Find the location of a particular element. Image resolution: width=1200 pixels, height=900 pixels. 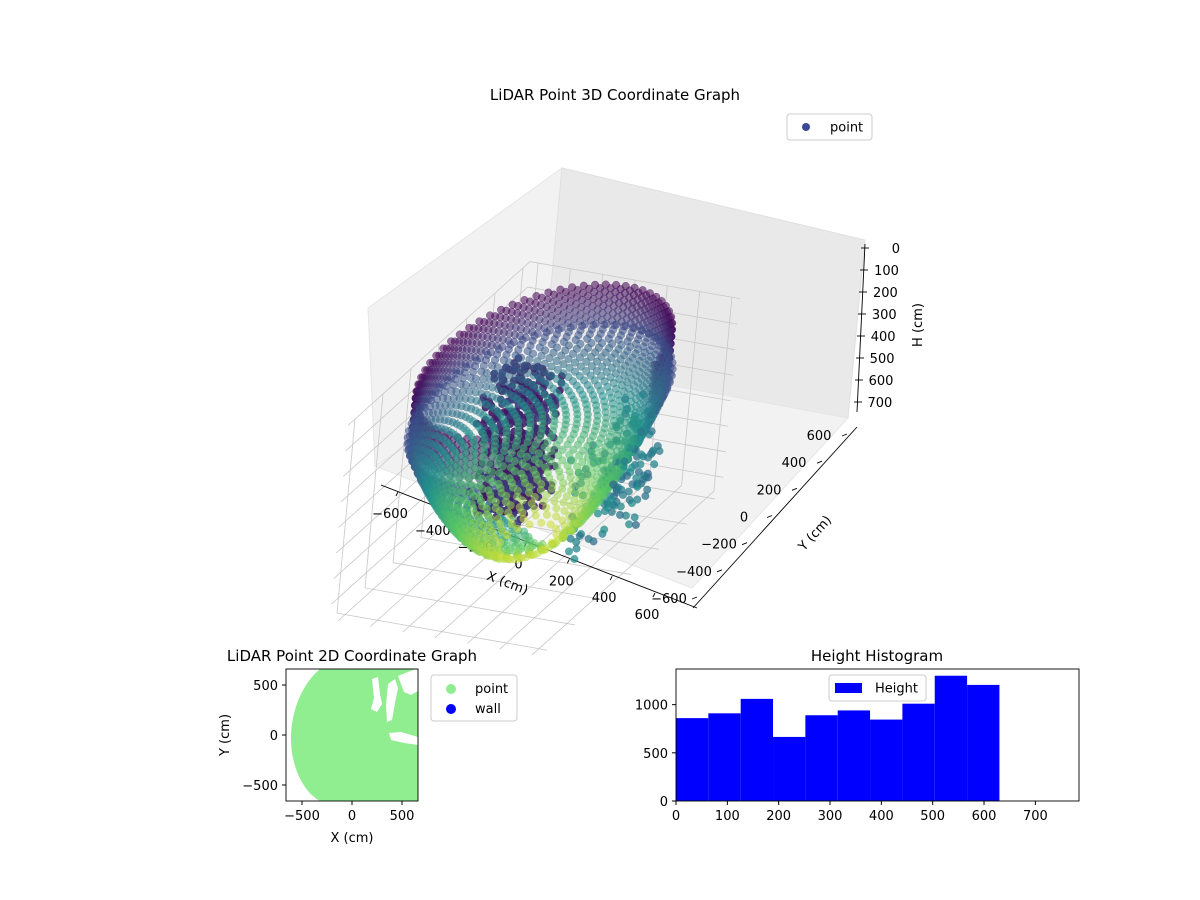

x-tick-label-histogram: 100 is located at coordinates (727, 816).